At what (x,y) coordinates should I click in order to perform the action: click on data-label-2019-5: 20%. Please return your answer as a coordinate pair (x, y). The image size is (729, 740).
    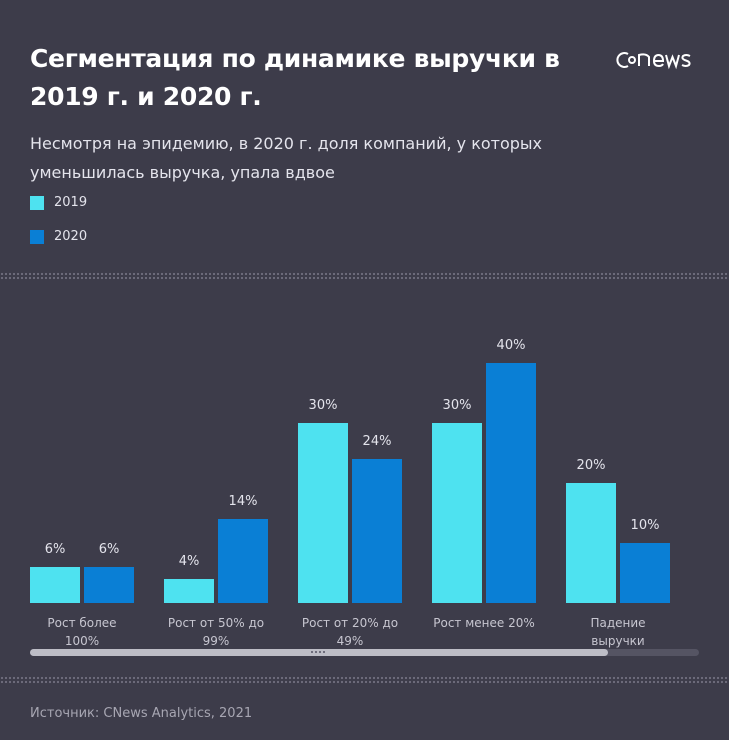
    Looking at the image, I should click on (591, 465).